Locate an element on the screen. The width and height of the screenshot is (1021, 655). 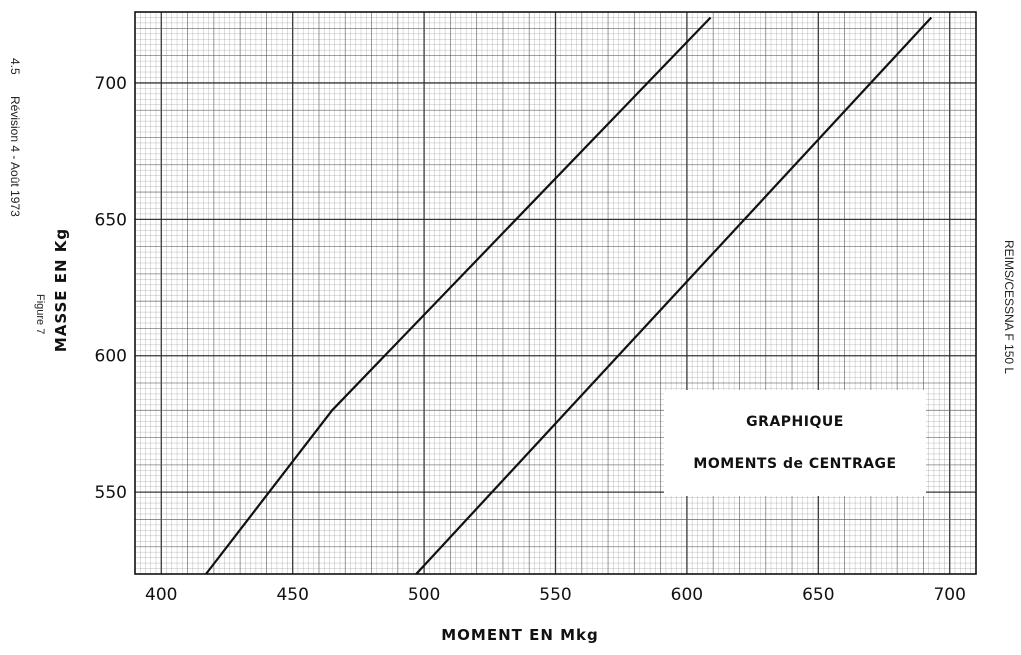
x-tick-label: 450 is located at coordinates (292, 595).